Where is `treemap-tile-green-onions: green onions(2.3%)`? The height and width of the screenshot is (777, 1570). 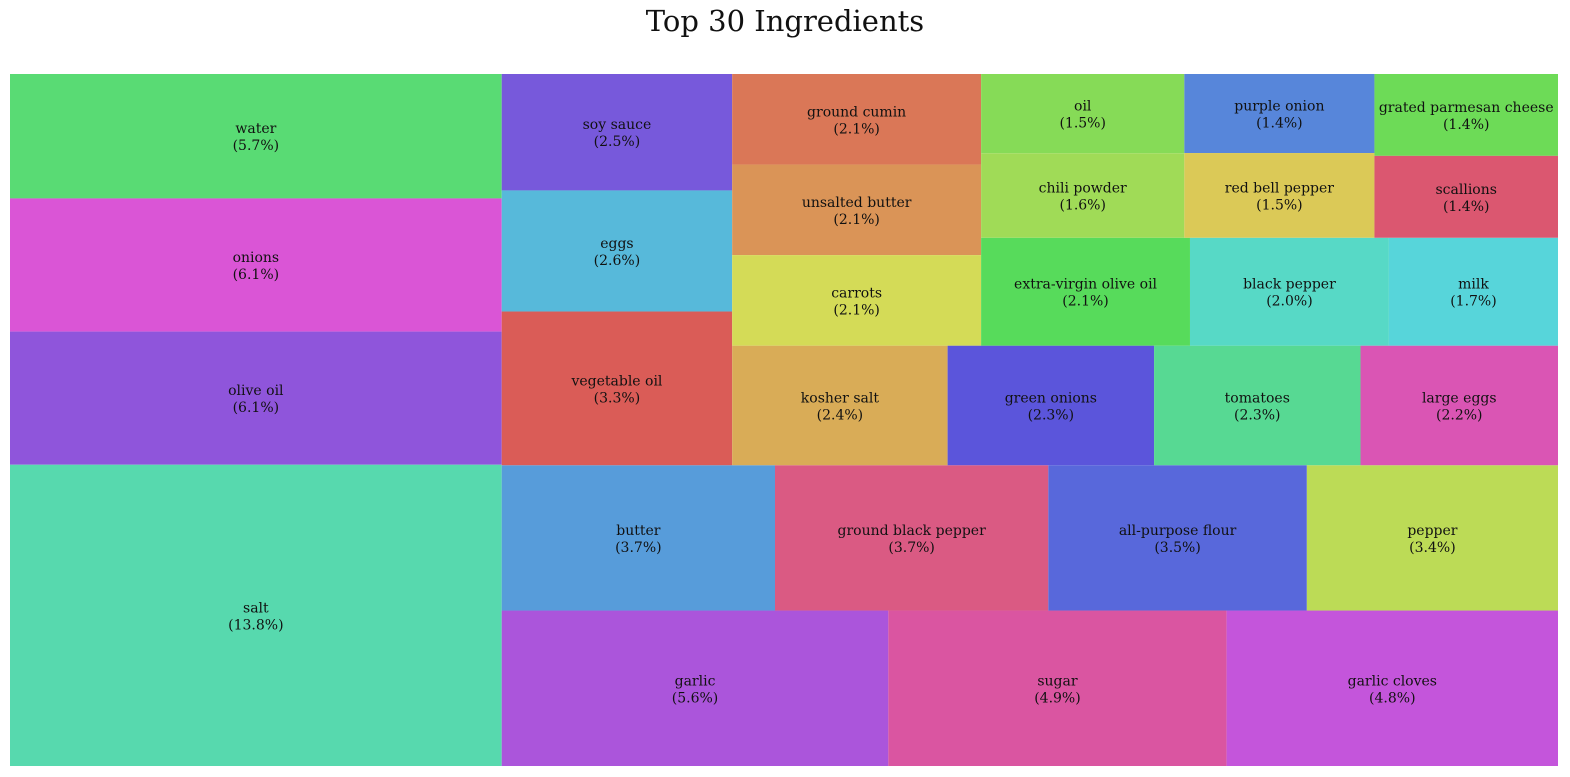
treemap-tile-green-onions: green onions(2.3%) is located at coordinates (1051, 405).